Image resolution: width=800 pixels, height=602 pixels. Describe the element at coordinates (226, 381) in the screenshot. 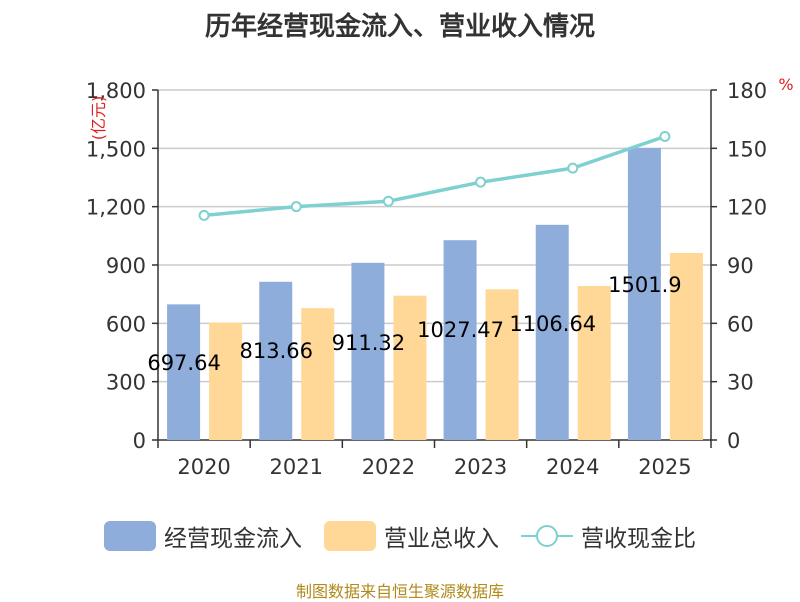

I see `bar-revenue-2020` at that location.